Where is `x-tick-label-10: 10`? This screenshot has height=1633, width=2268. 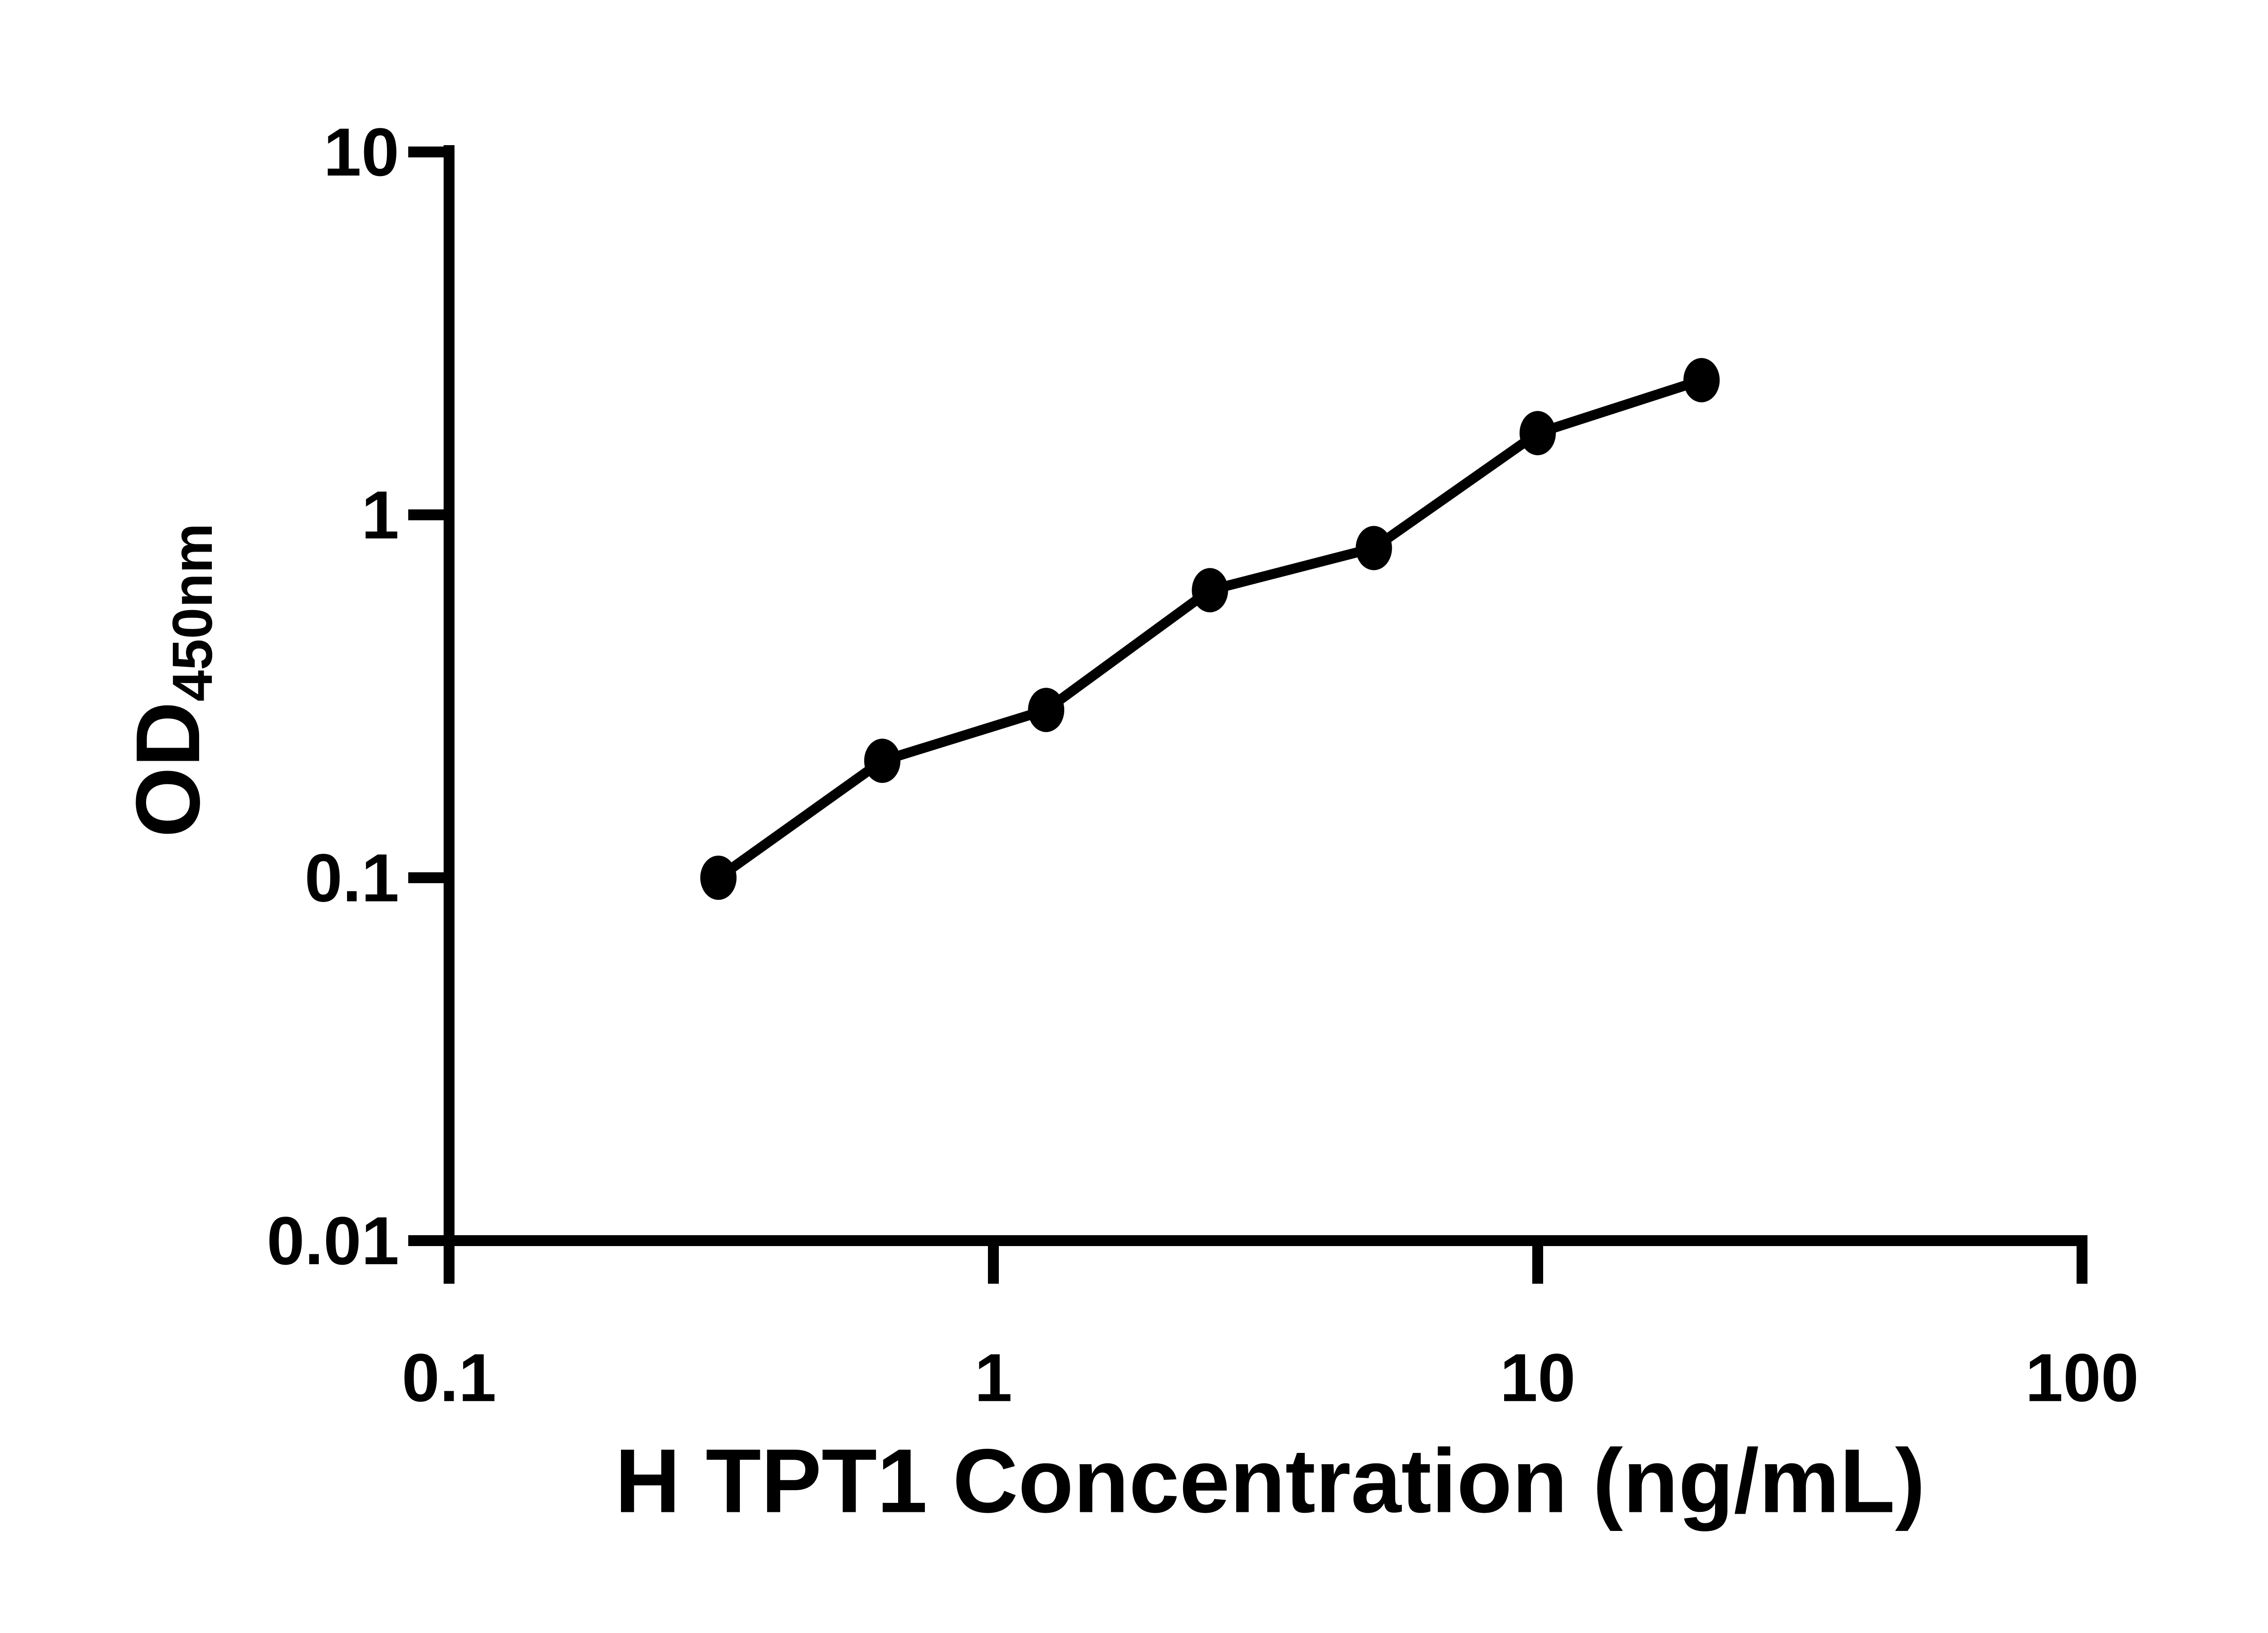 x-tick-label-10: 10 is located at coordinates (1538, 1378).